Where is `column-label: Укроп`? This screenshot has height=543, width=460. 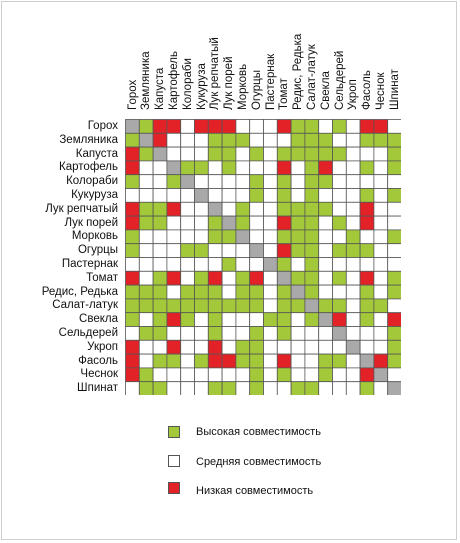
column-label: Укроп is located at coordinates (353, 94).